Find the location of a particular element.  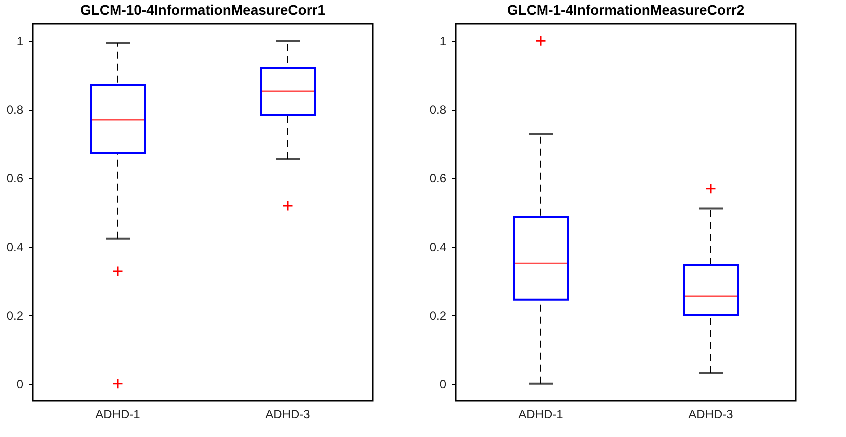

chart-title: GLCM-10-4InformationMeasureCorr1 is located at coordinates (203, 10).